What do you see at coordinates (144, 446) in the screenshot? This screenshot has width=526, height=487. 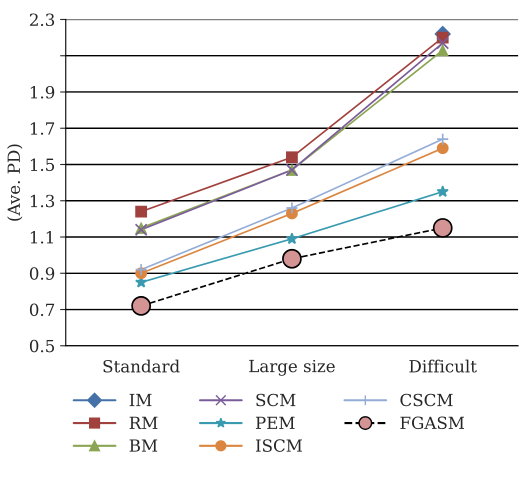 I see `legend-label: BM` at bounding box center [144, 446].